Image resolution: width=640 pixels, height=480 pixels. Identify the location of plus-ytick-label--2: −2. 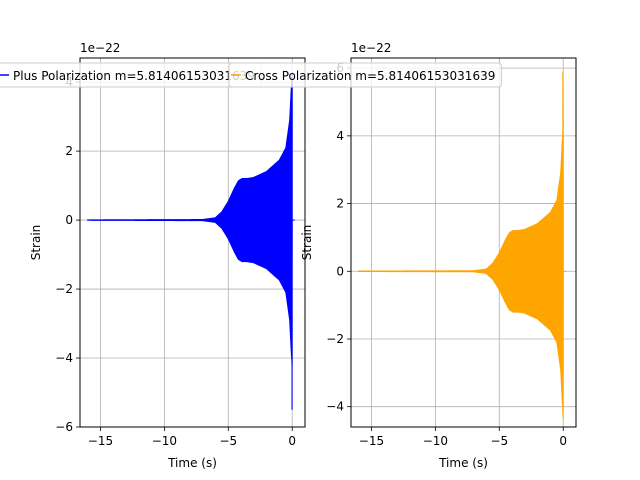
(64, 289).